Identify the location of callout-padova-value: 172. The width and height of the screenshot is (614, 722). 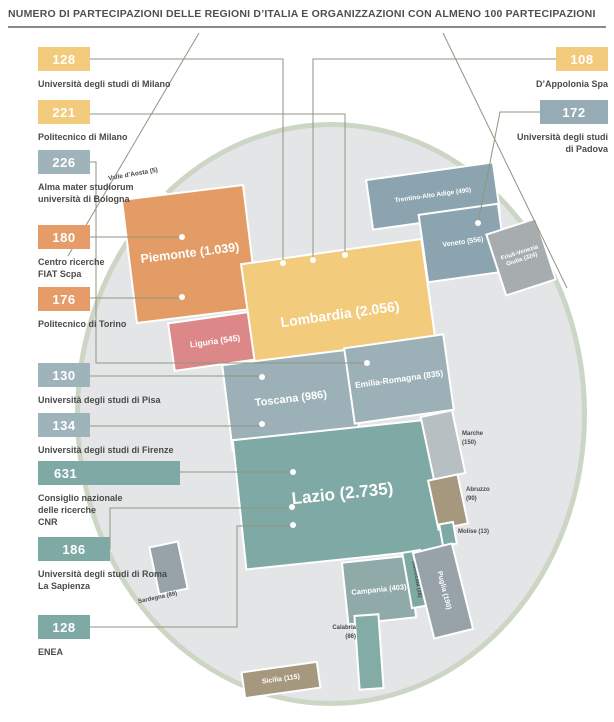
(574, 112).